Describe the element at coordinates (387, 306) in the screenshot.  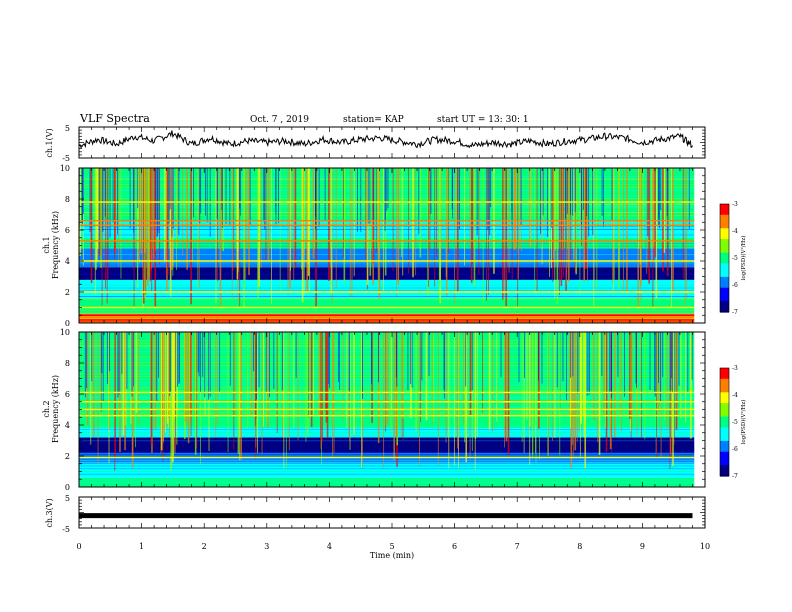
I see `spectrogram-band` at that location.